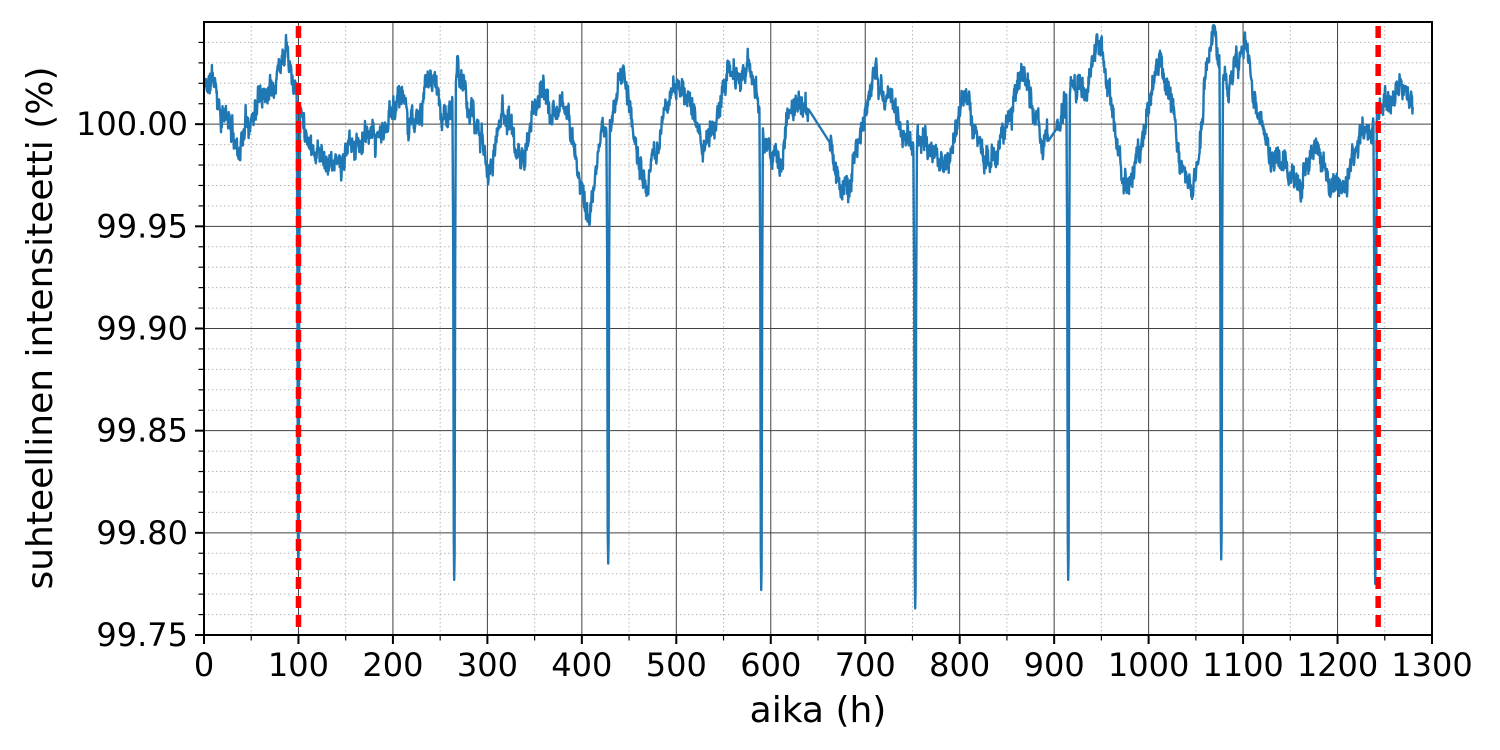 The height and width of the screenshot is (750, 1500). I want to click on y-tick-label: 99.75, so click(142, 635).